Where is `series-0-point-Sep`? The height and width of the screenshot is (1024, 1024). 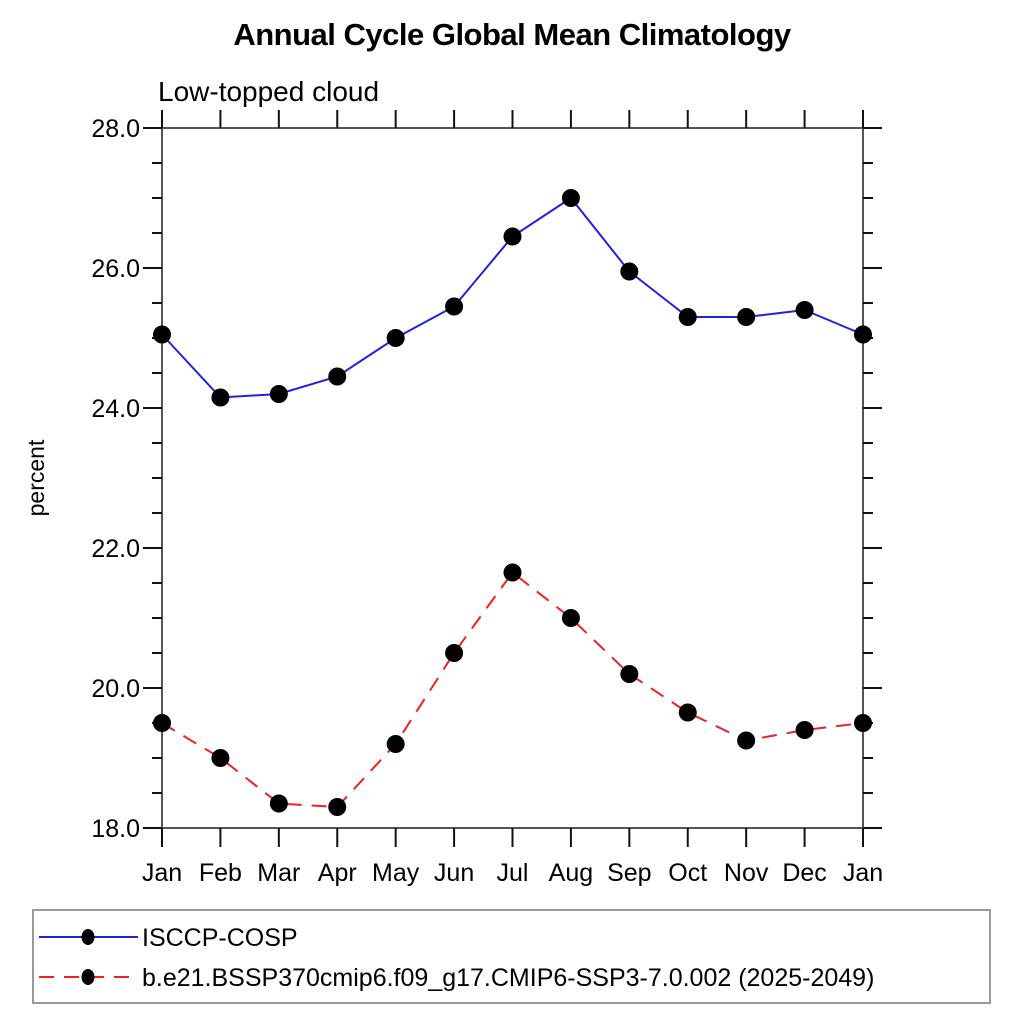
series-0-point-Sep is located at coordinates (629, 271).